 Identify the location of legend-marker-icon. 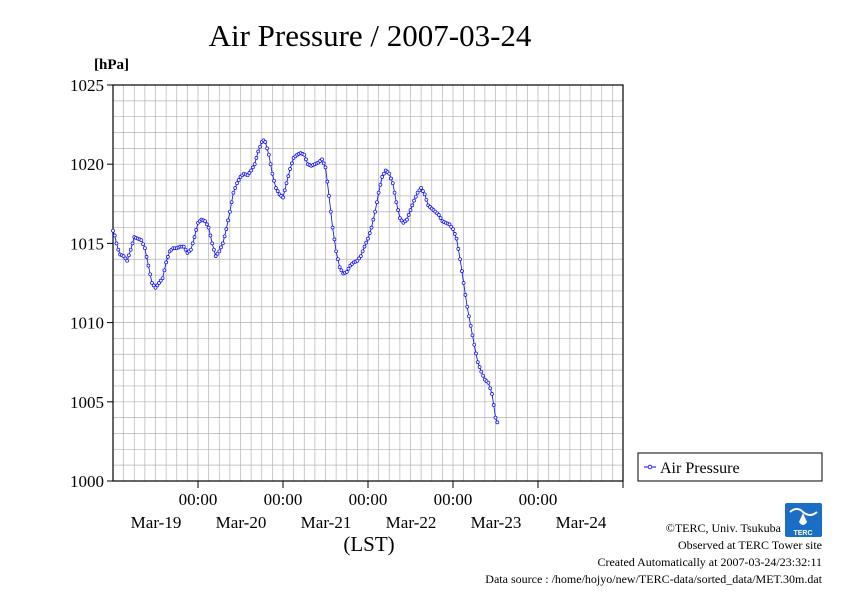
(650, 467).